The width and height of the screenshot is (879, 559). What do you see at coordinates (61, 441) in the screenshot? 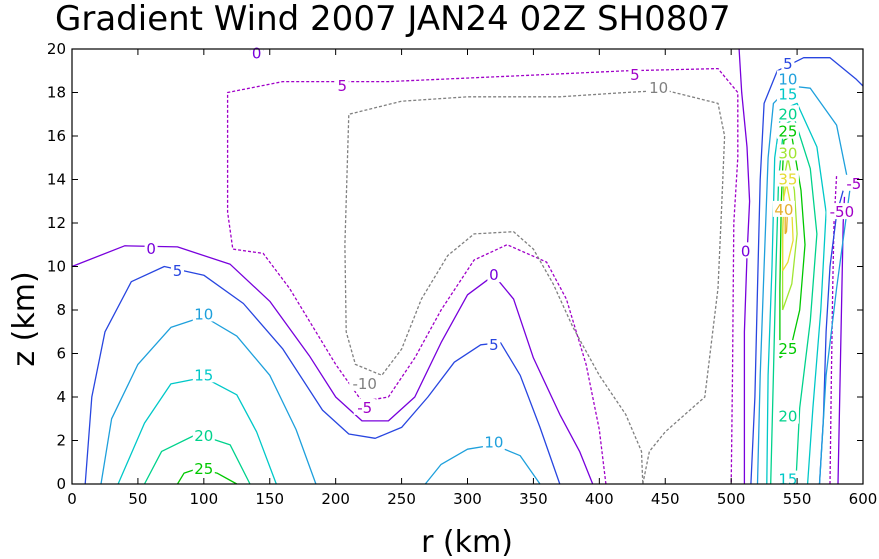
I see `y-tick-label-1: 2` at bounding box center [61, 441].